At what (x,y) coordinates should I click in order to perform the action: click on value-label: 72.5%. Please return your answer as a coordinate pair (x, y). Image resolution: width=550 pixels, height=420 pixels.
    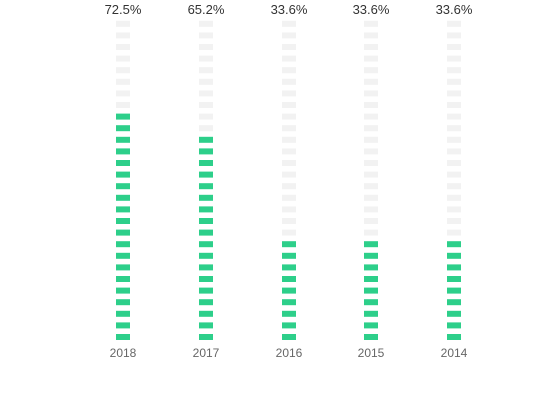
    Looking at the image, I should click on (123, 9).